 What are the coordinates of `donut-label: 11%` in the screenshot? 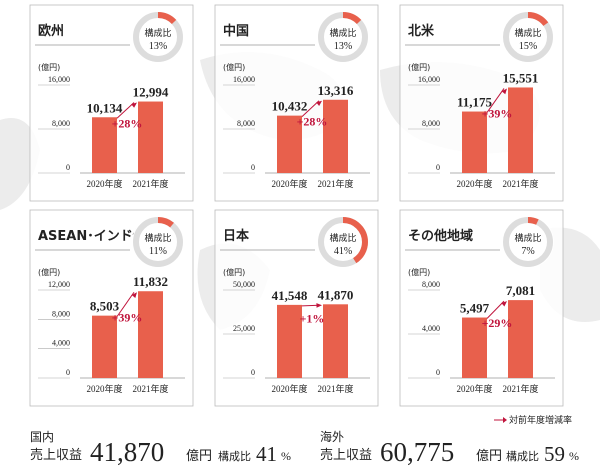 It's located at (158, 251).